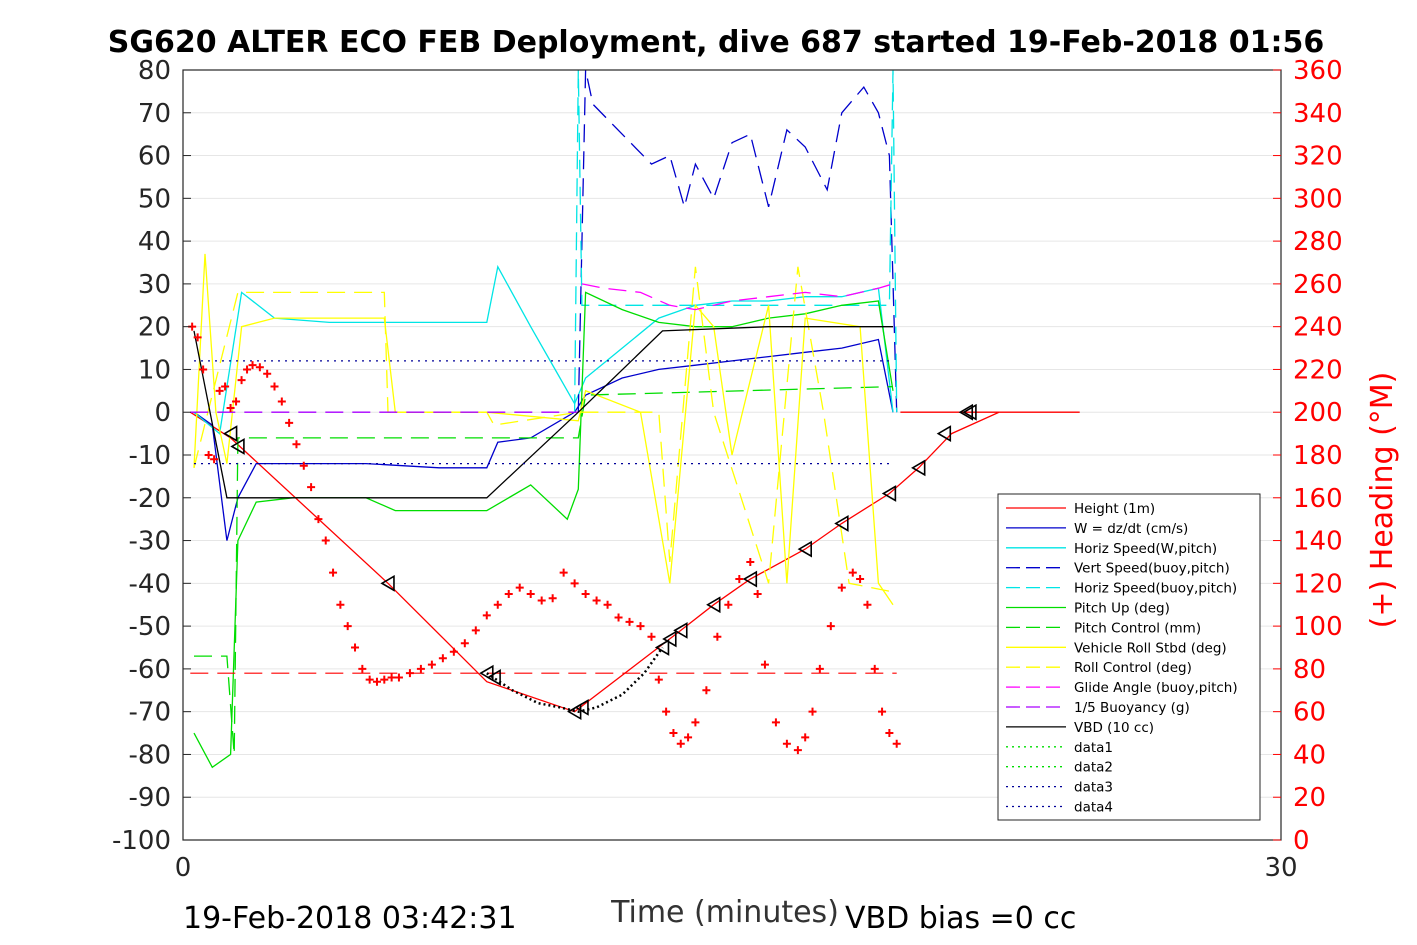 This screenshot has height=945, width=1417. Describe the element at coordinates (724, 912) in the screenshot. I see `x-axis-label: Time (minutes)` at that location.